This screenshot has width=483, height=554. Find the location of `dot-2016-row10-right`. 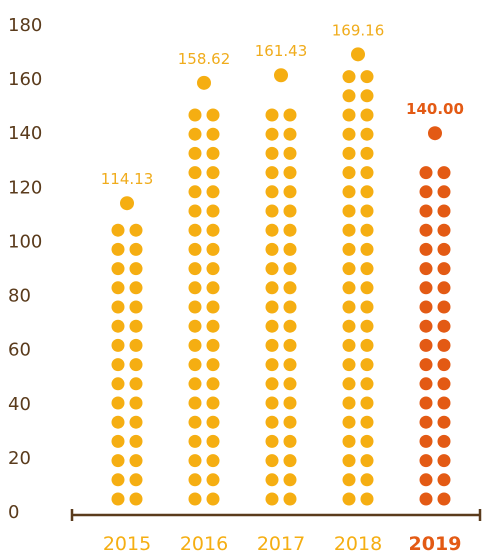

dot-2016-row10-right is located at coordinates (213, 307).